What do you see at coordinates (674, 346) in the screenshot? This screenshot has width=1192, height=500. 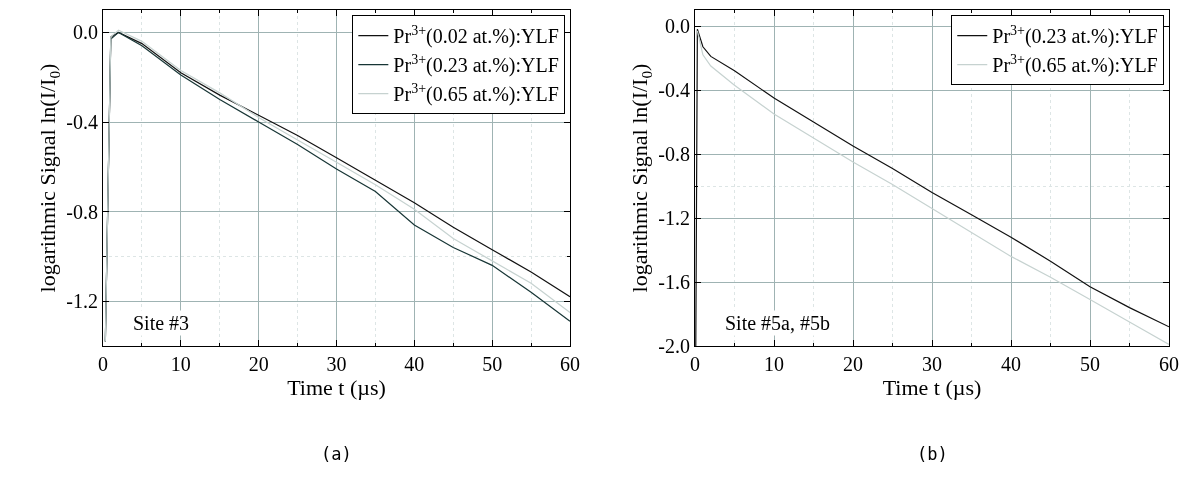 I see `y-tick-label: -2.0` at bounding box center [674, 346].